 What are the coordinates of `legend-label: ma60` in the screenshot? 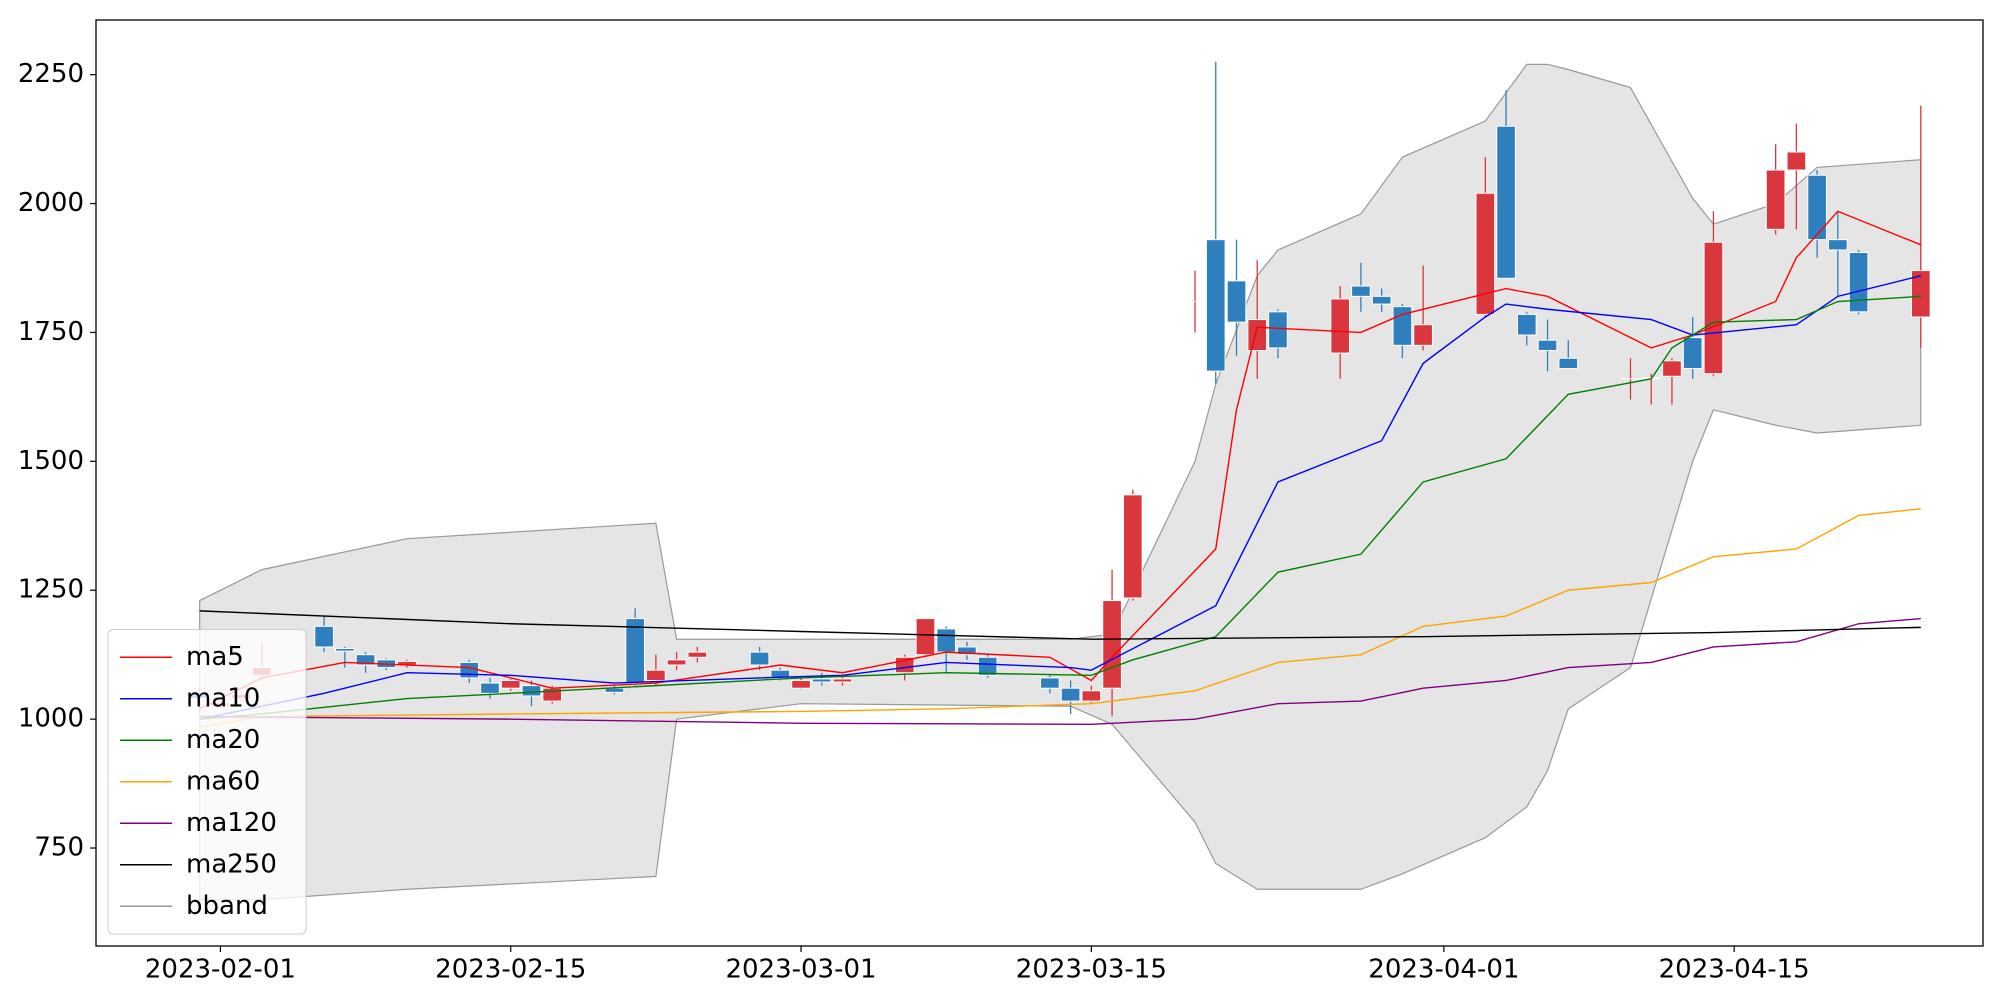 It's located at (223, 781).